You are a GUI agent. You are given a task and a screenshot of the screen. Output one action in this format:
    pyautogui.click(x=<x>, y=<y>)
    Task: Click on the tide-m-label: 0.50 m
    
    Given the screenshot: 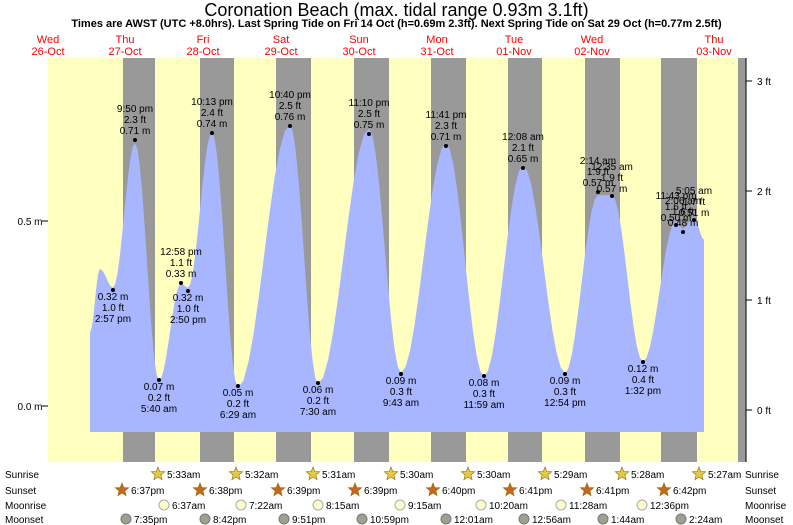 What is the action you would take?
    pyautogui.click(x=676, y=218)
    